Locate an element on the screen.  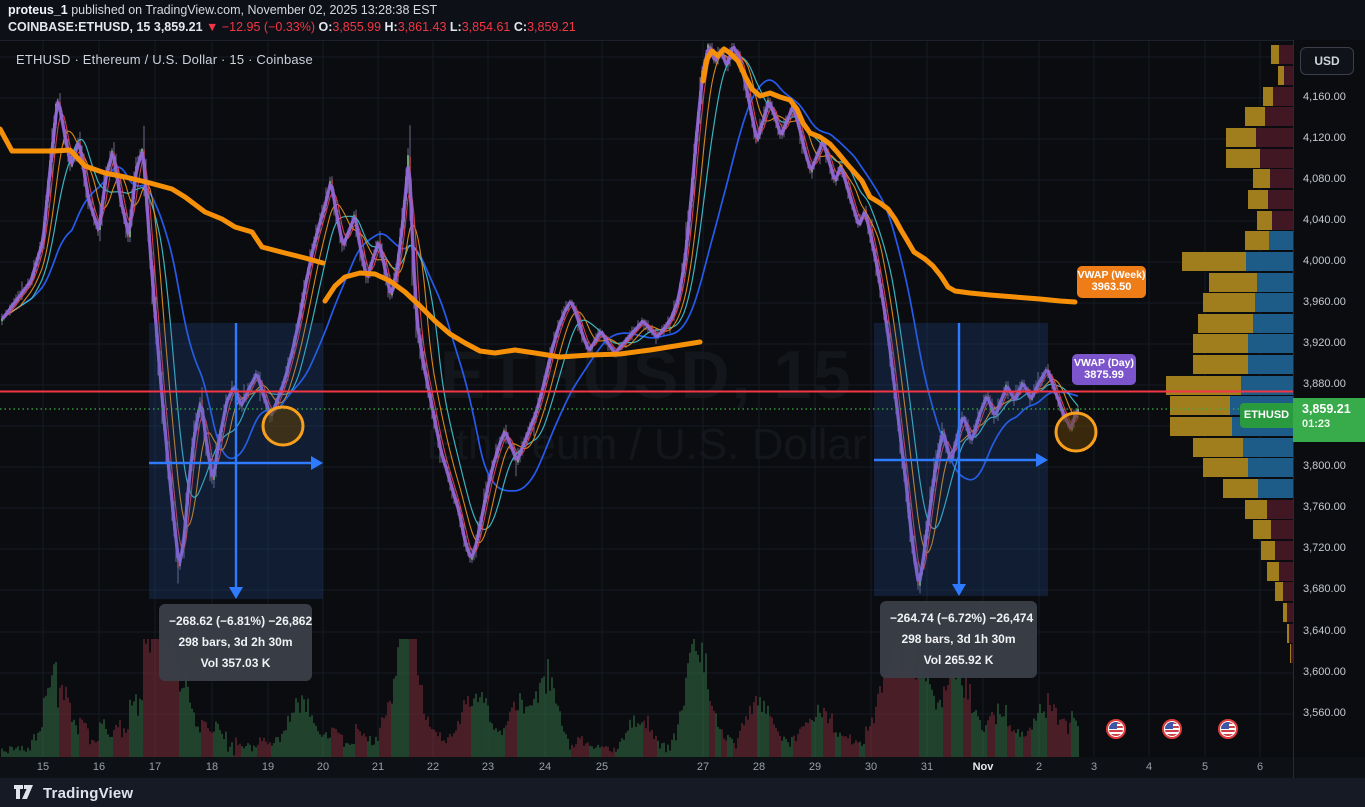
time-axis-label: 3 is located at coordinates (1094, 767).